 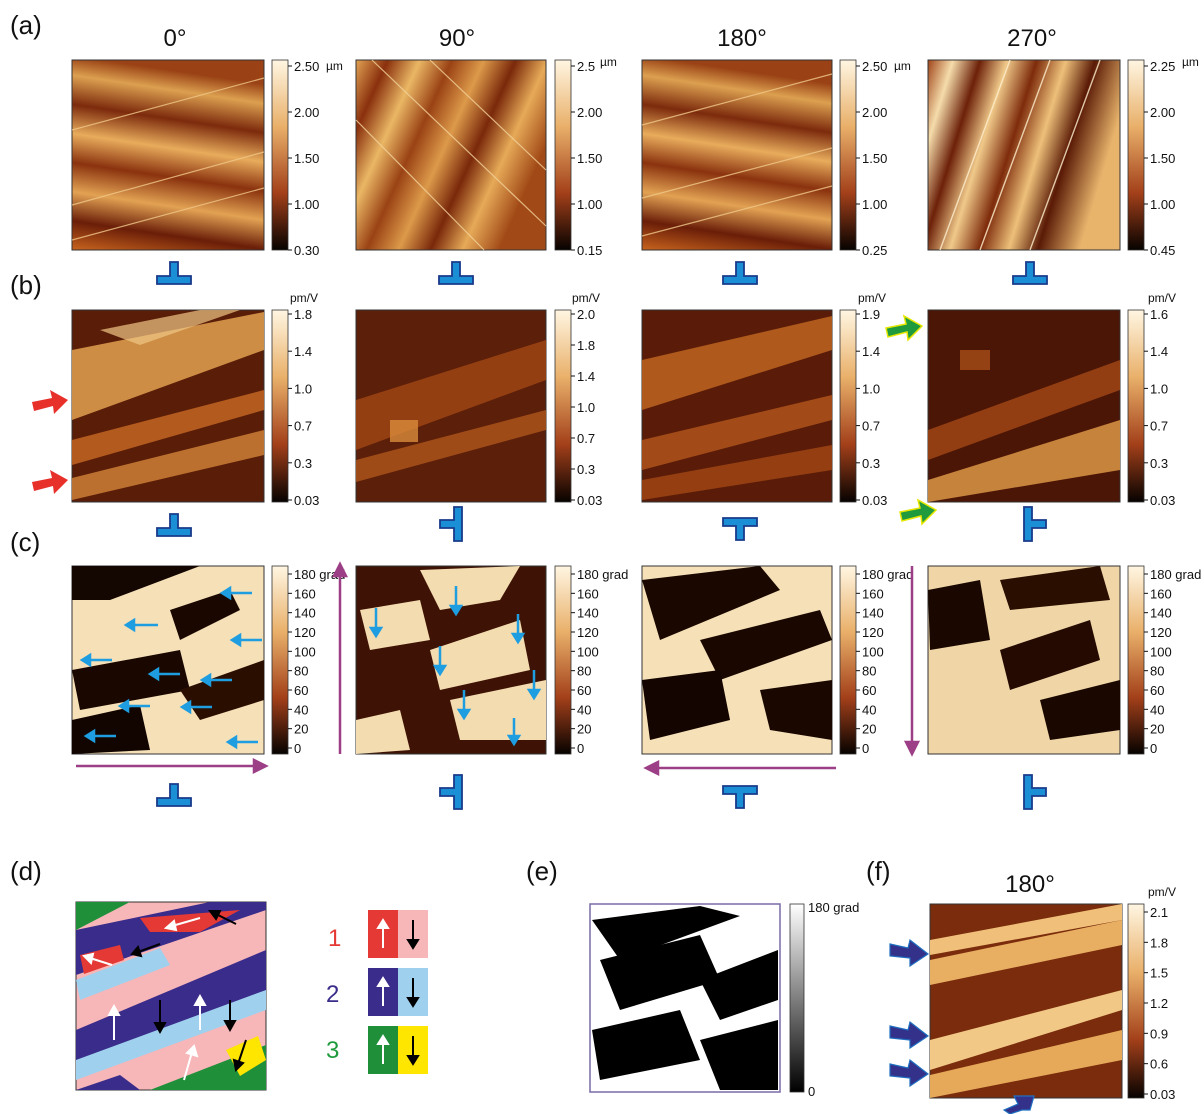 I want to click on colorbar-b-3-tick-label: 0.3, so click(x=1159, y=463).